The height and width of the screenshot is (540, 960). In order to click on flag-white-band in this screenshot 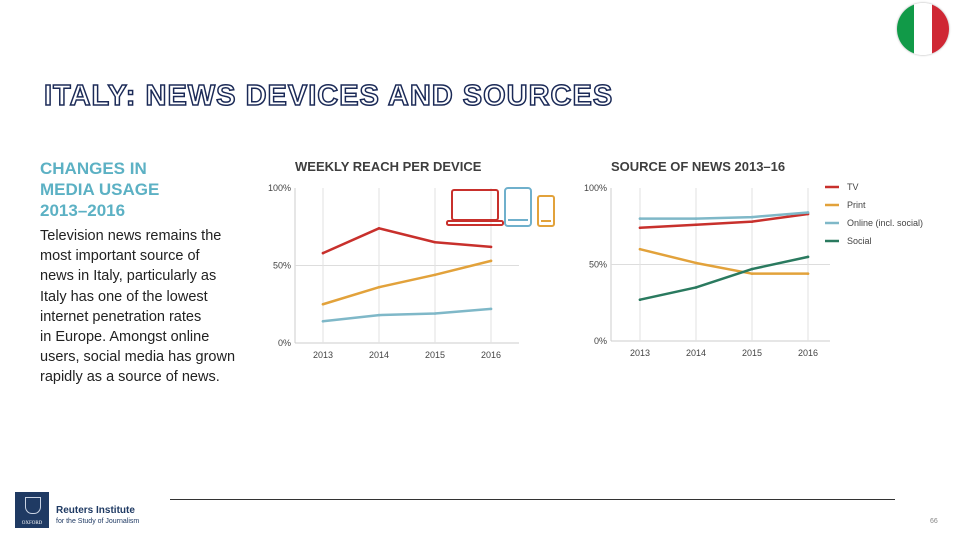, I will do `click(923, 29)`.